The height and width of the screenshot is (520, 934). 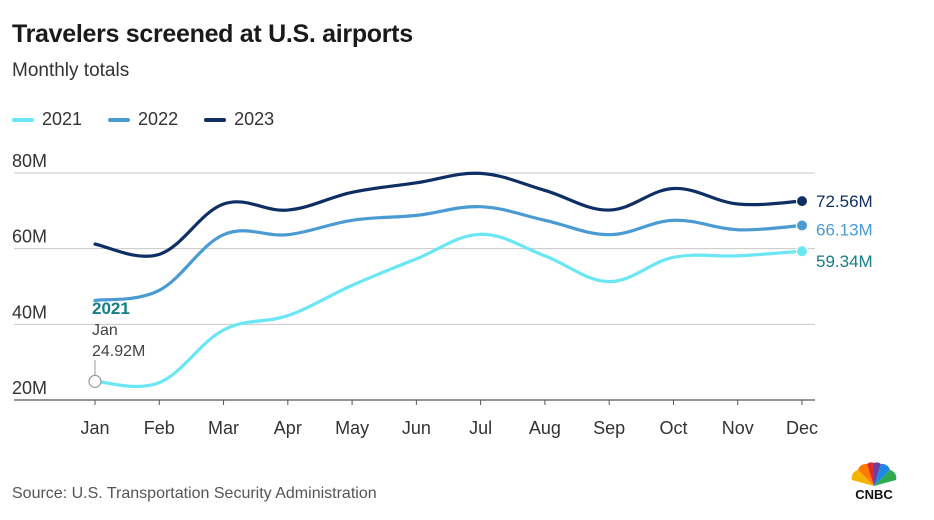 I want to click on legend-label-2021: 2021, so click(x=62, y=119).